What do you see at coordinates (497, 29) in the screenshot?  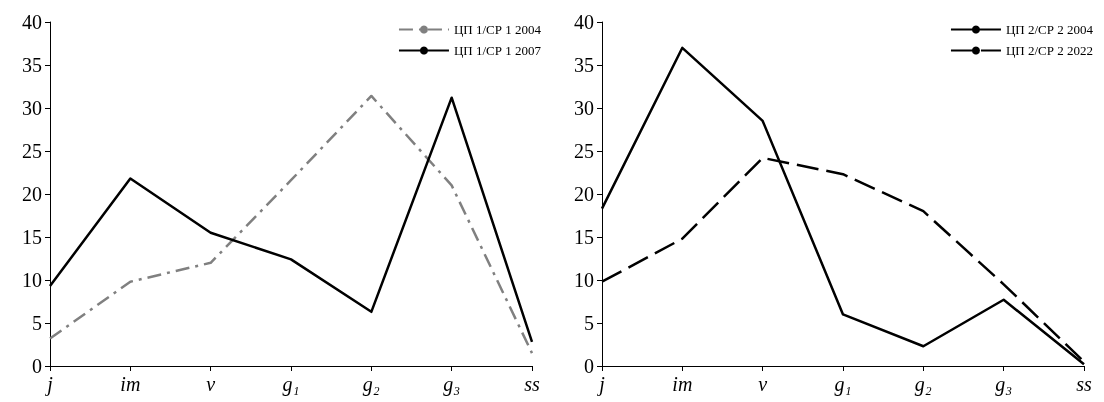 I see `legend-label: ЦП 1/СР 1 2004` at bounding box center [497, 29].